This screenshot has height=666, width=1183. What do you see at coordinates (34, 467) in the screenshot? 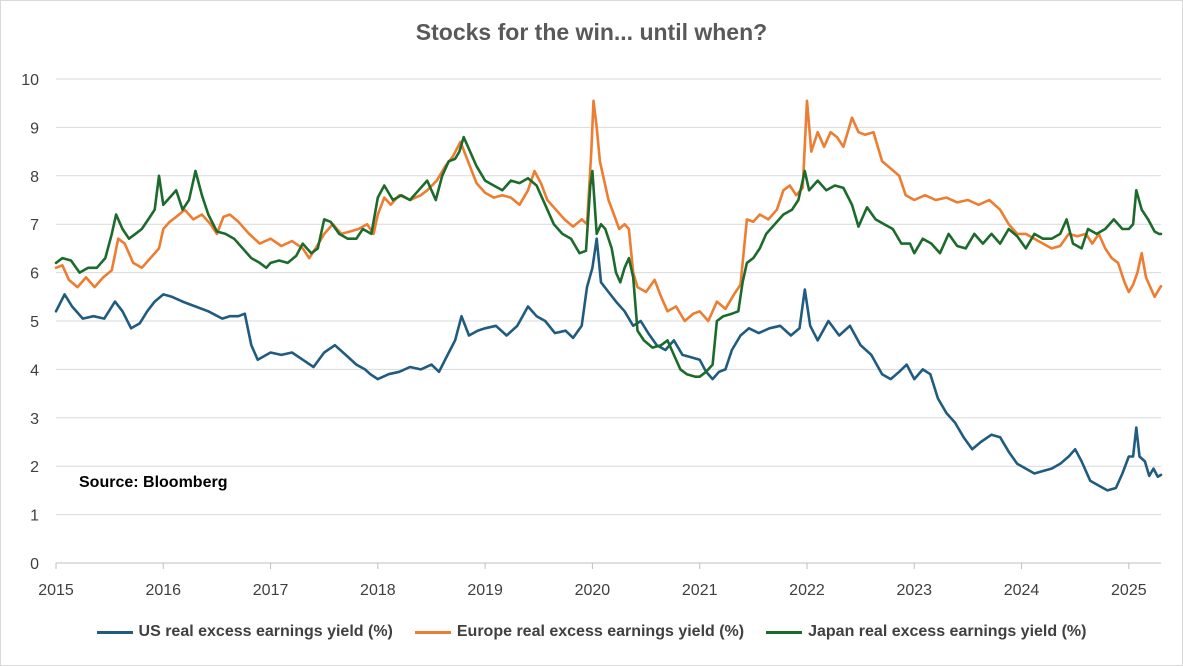
I see `y-tick-label: 2` at bounding box center [34, 467].